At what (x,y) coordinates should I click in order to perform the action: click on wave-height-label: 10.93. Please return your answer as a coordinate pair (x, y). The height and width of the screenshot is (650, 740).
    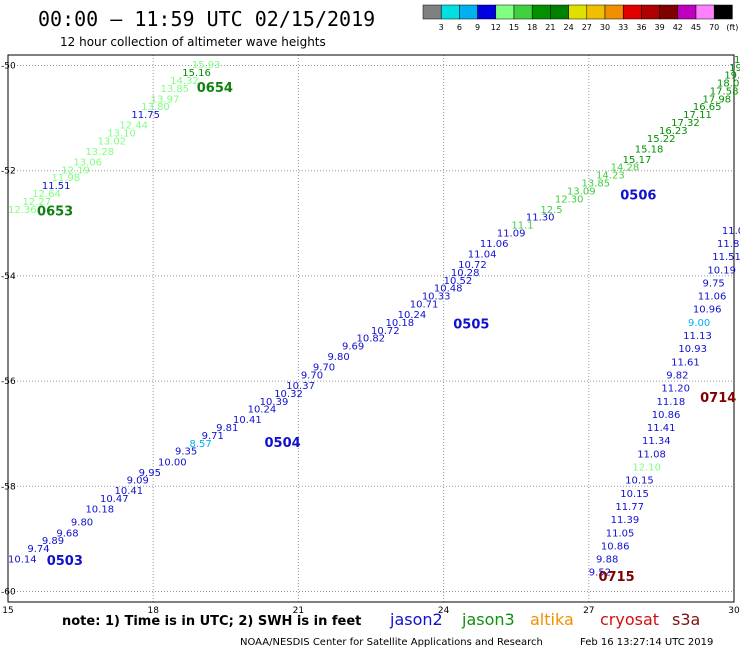
    Looking at the image, I should click on (692, 349).